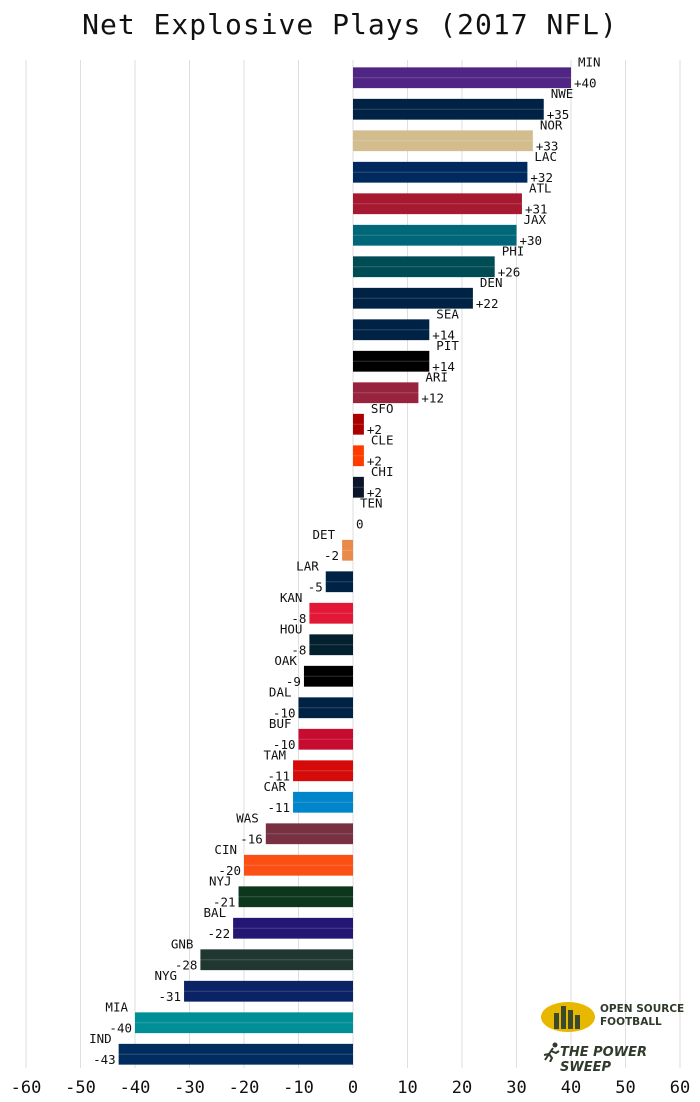  Describe the element at coordinates (307, 565) in the screenshot. I see `bar-team-label: LAR` at that location.